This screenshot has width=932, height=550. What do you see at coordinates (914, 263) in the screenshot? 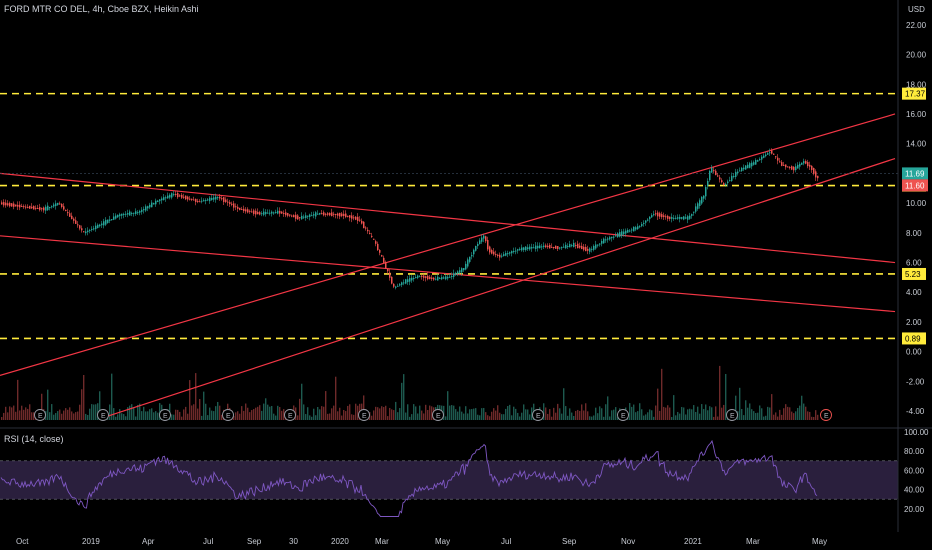
I see `price-tick: 6.00` at bounding box center [914, 263].